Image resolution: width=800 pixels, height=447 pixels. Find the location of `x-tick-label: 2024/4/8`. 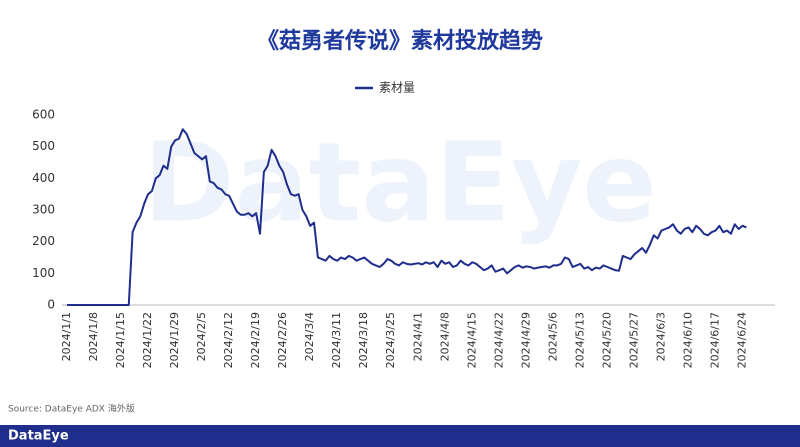

x-tick-label: 2024/4/8 is located at coordinates (444, 336).